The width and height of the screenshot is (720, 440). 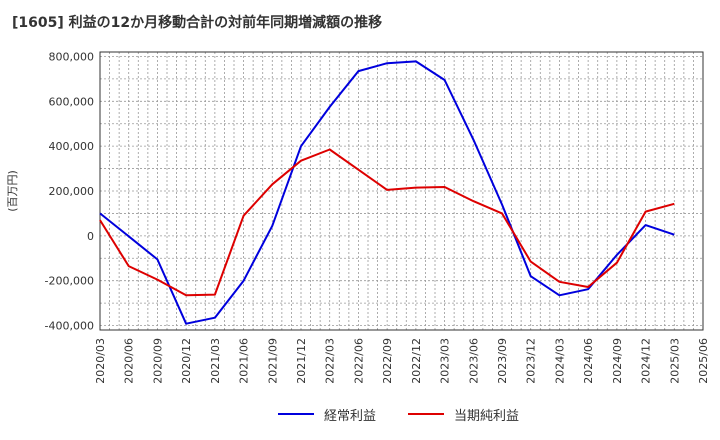 What do you see at coordinates (387, 361) in the screenshot?
I see `x-tick-label: 2022/09` at bounding box center [387, 361].